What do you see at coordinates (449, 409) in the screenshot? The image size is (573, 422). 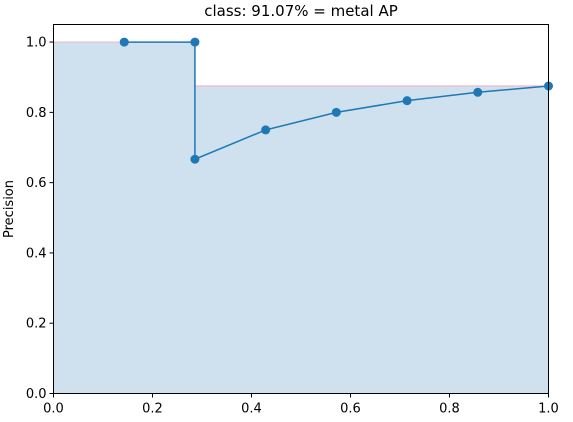 I see `x-tick-label: 0.8` at bounding box center [449, 409].